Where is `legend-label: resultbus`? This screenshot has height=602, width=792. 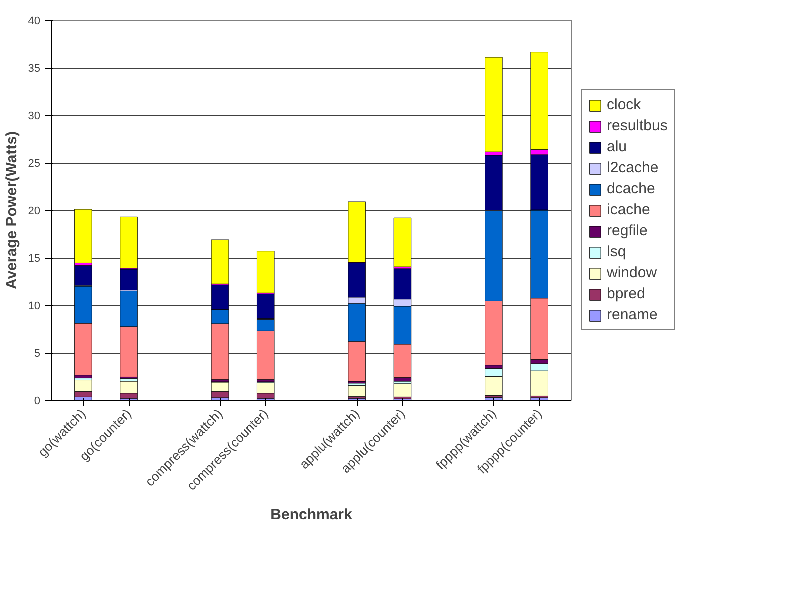 legend-label: resultbus is located at coordinates (637, 126).